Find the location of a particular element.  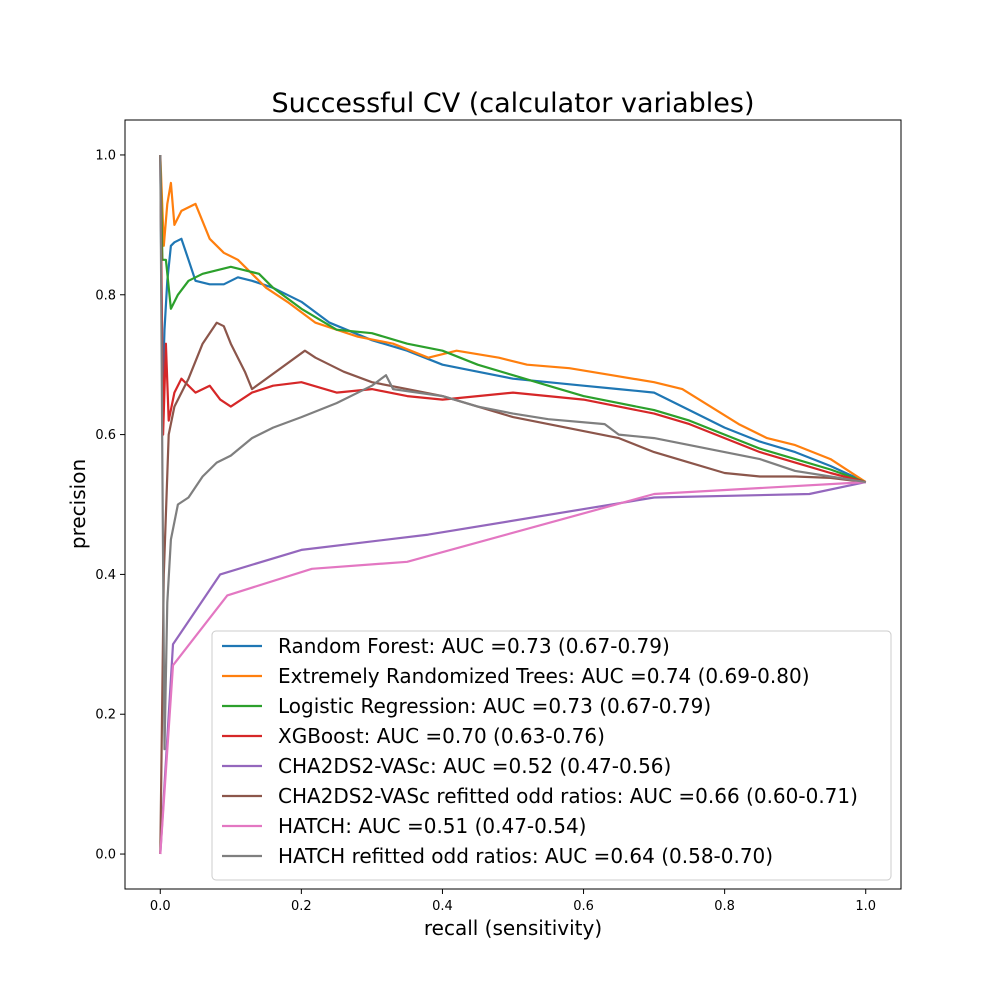

y-tick-label: 0.4 is located at coordinates (105, 575).